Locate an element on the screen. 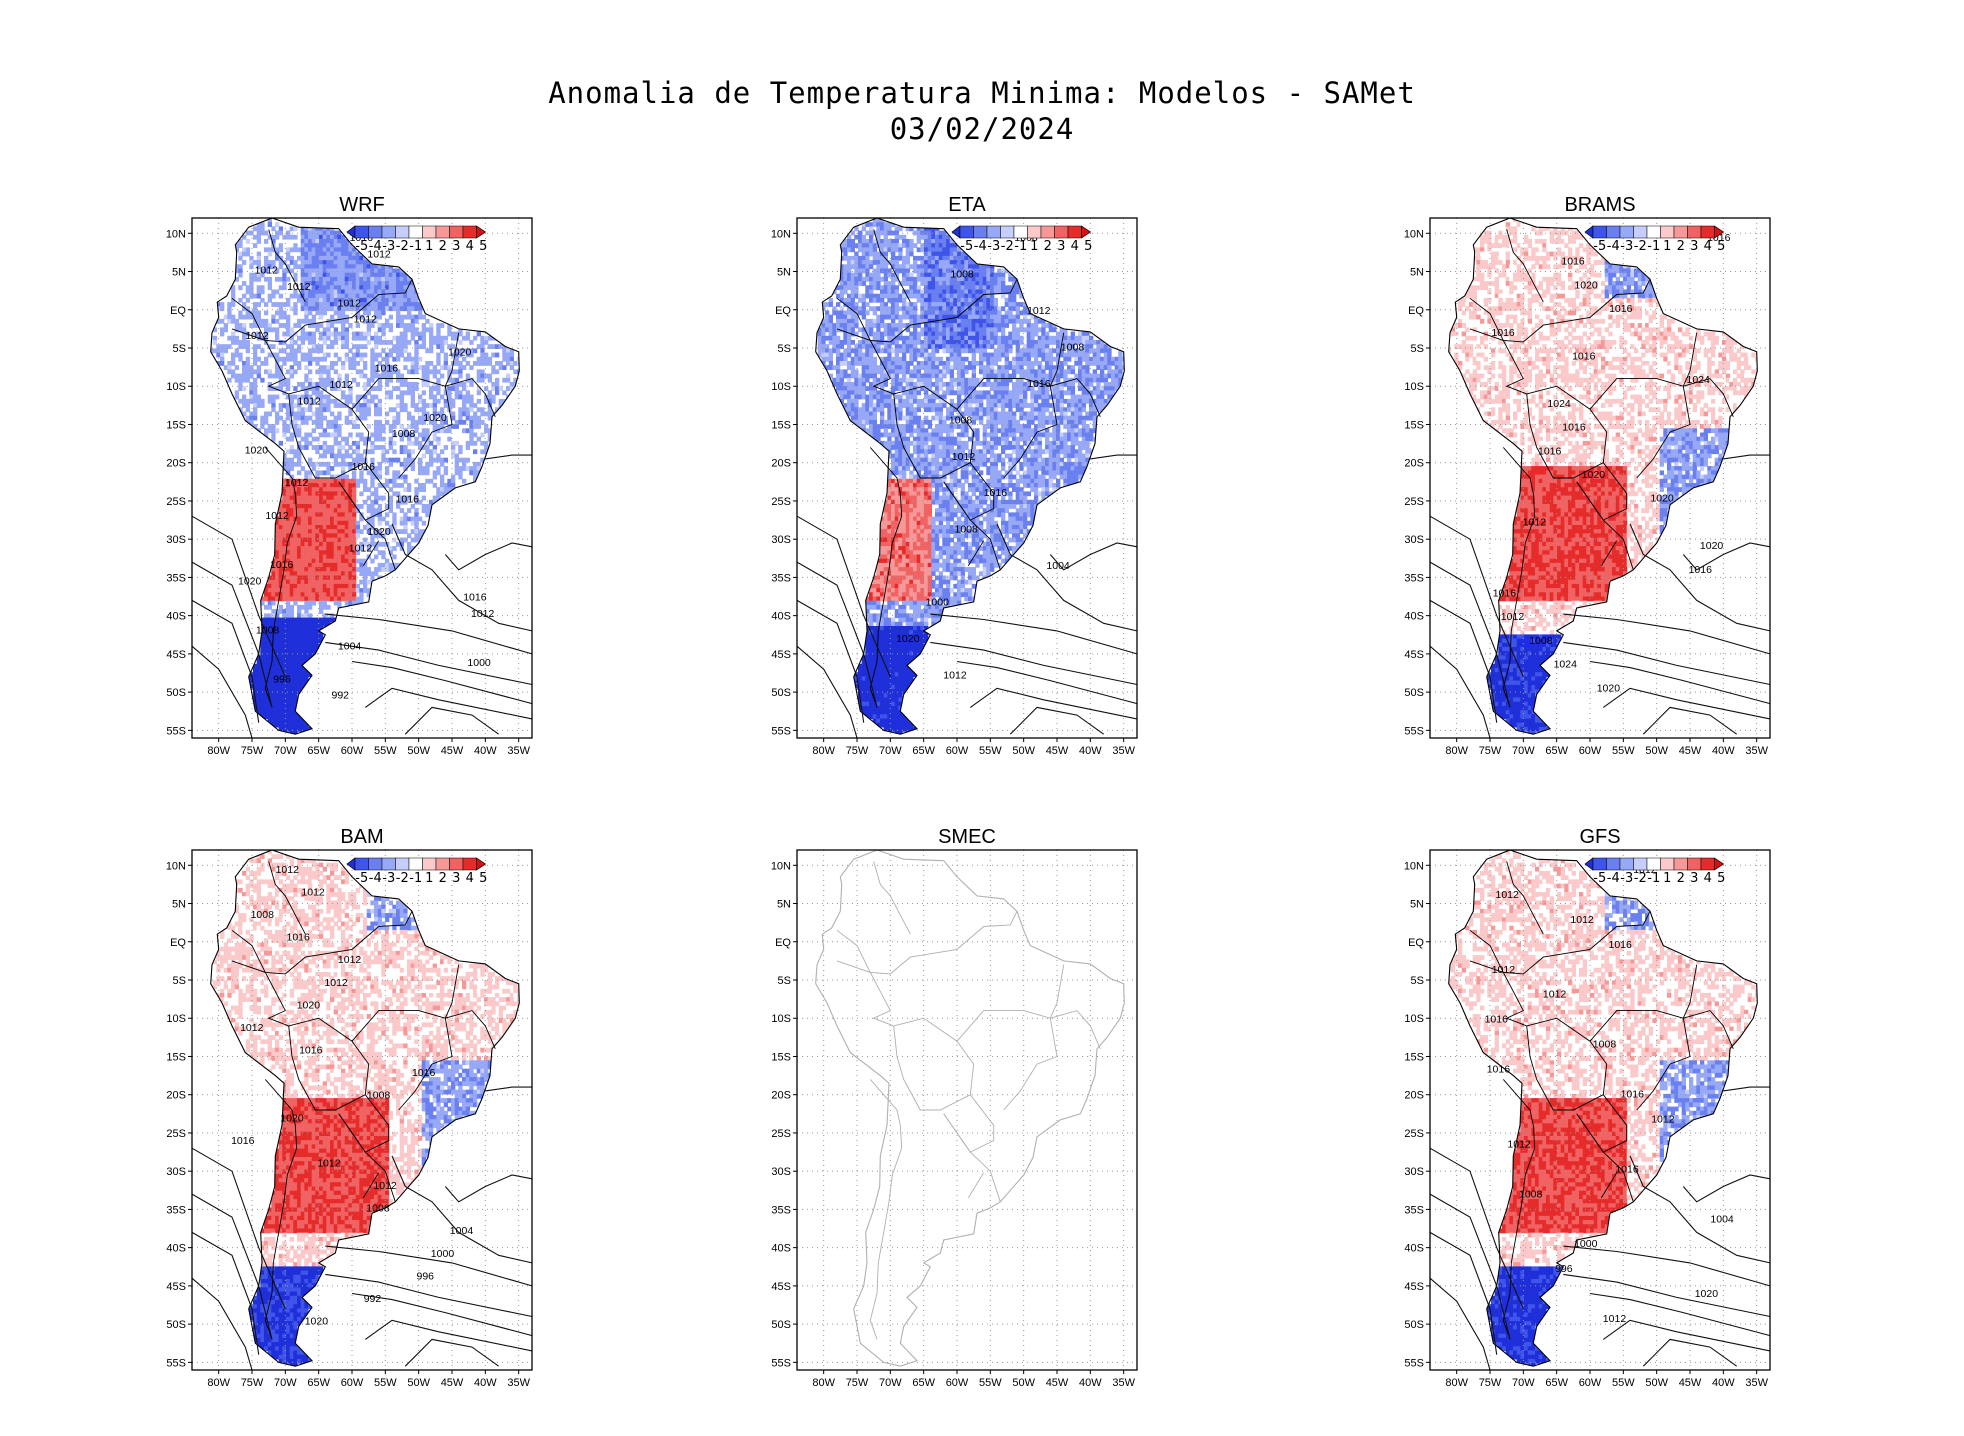  lat-tick-label: 40S is located at coordinates (781, 1249).